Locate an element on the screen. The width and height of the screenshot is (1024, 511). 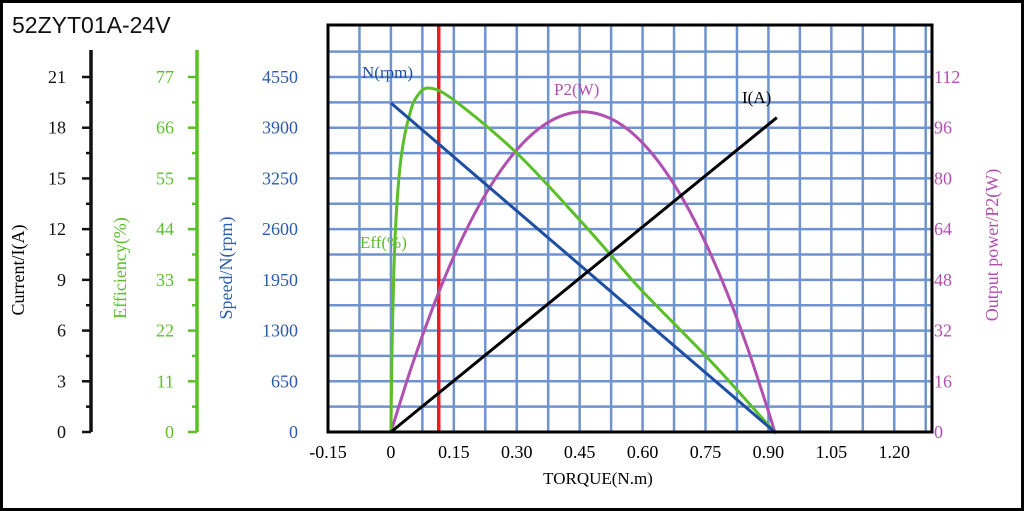
current-axis-label: Current/I(A) is located at coordinates (18, 270).